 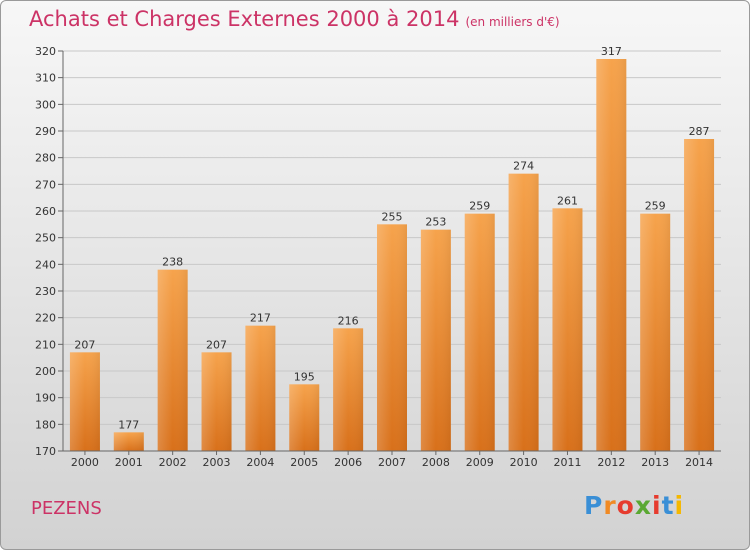 What do you see at coordinates (45, 158) in the screenshot?
I see `y-tick-label: 280` at bounding box center [45, 158].